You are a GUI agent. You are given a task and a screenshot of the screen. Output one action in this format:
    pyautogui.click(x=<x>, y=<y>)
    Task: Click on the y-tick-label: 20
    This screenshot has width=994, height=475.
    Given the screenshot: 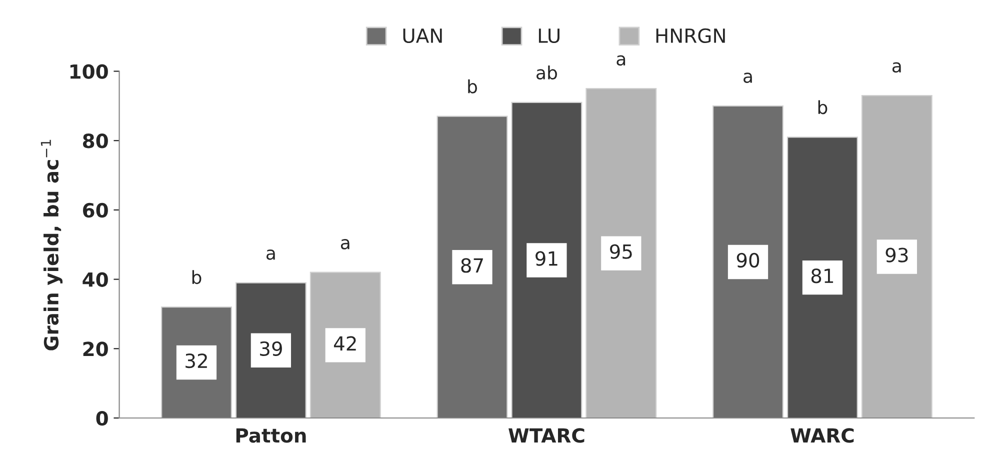 What is the action you would take?
    pyautogui.click(x=95, y=349)
    